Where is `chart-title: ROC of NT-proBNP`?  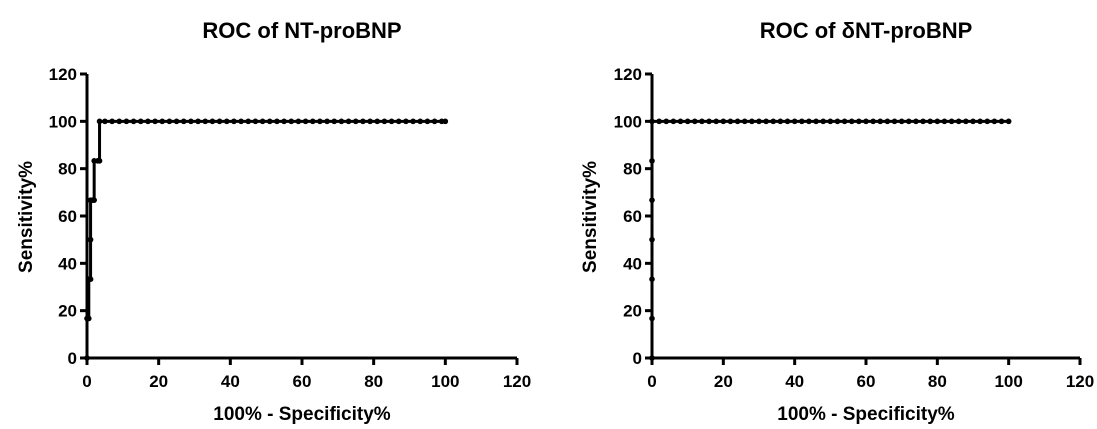 chart-title: ROC of NT-proBNP is located at coordinates (301, 30).